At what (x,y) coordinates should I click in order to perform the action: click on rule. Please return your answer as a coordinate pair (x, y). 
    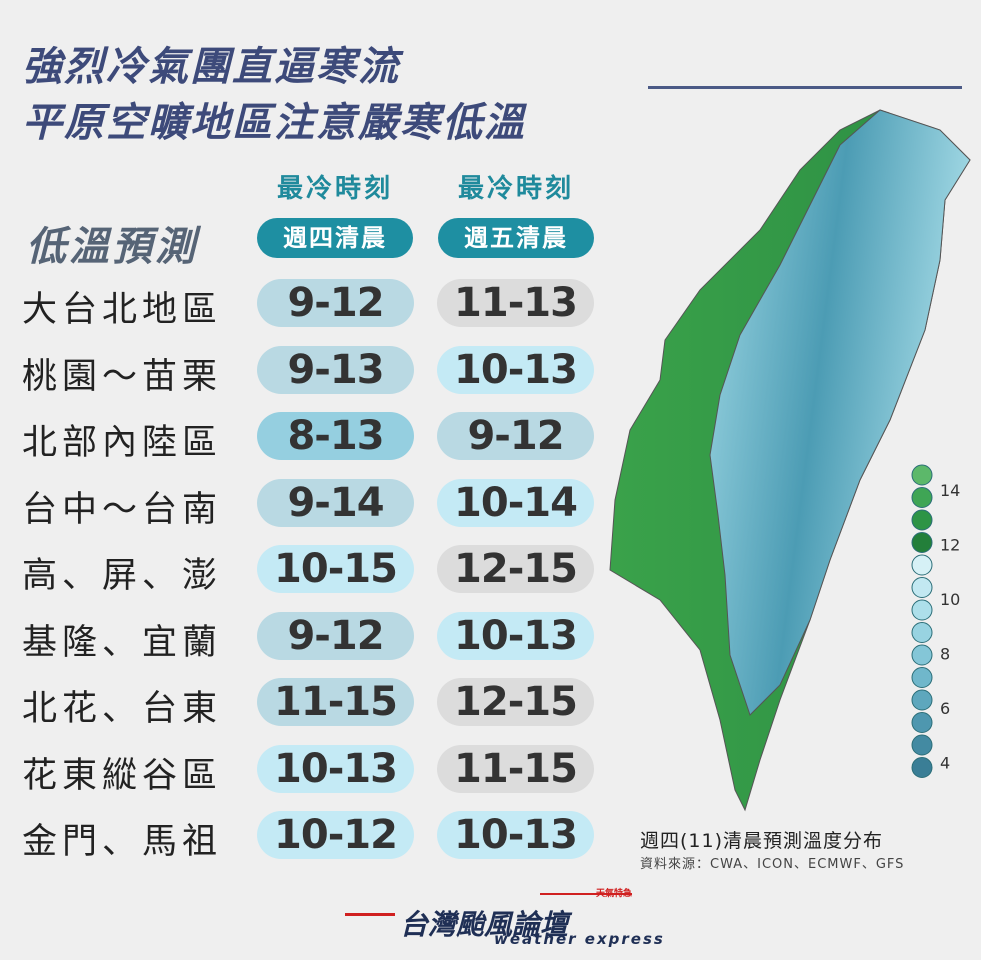
    Looking at the image, I should click on (805, 87).